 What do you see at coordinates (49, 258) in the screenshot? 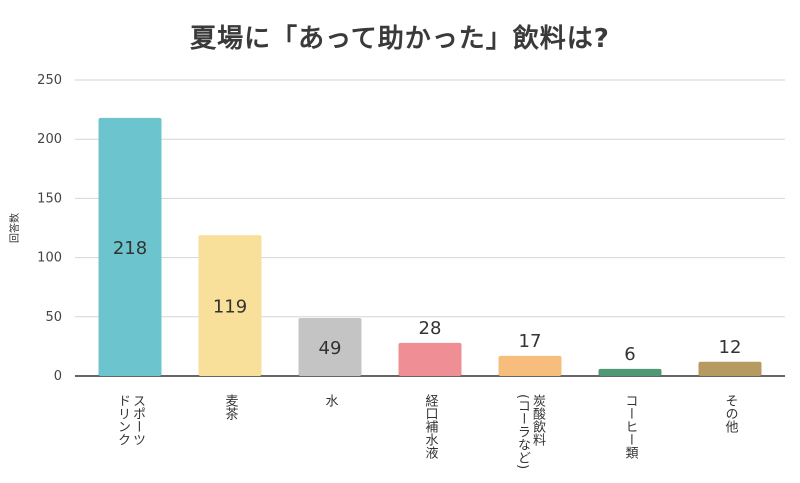
I see `y-tick-label: 100` at bounding box center [49, 258].